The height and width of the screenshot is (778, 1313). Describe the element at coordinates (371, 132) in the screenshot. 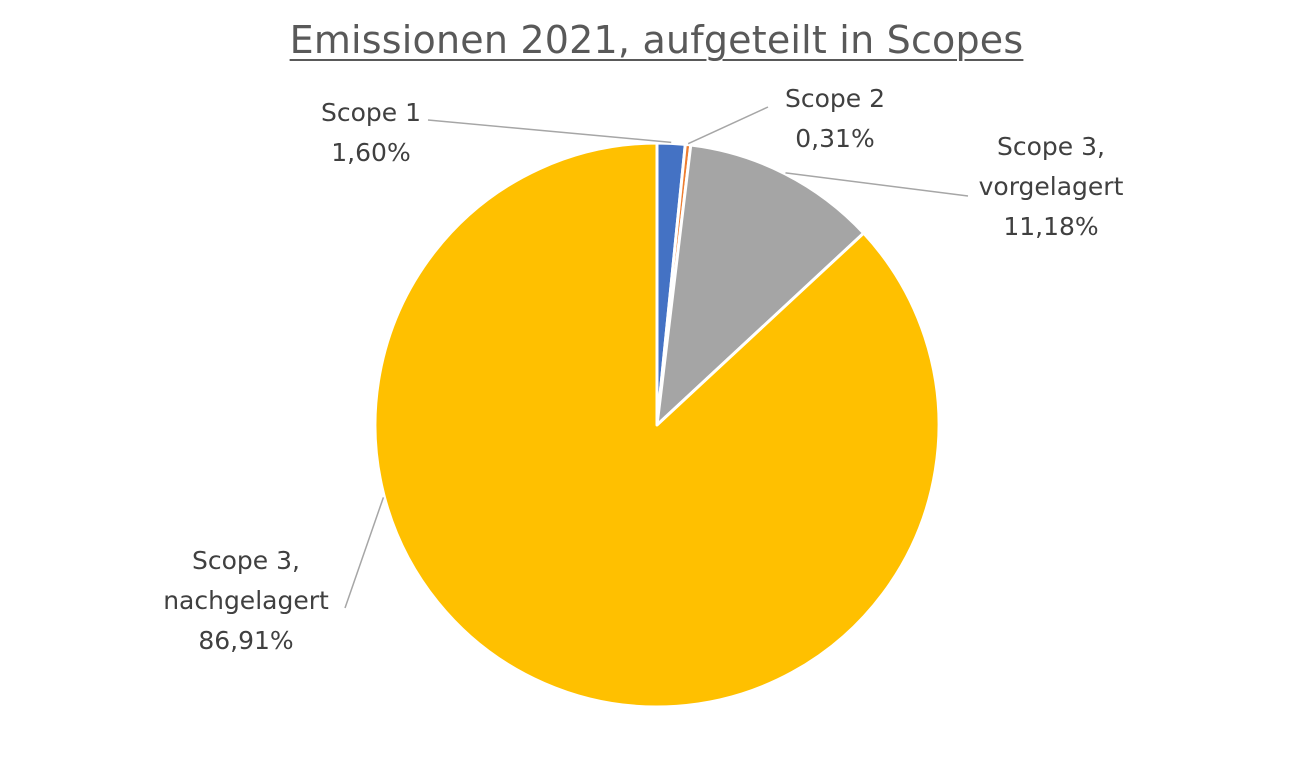

I see `data-label: Scope 1 1,60%` at that location.